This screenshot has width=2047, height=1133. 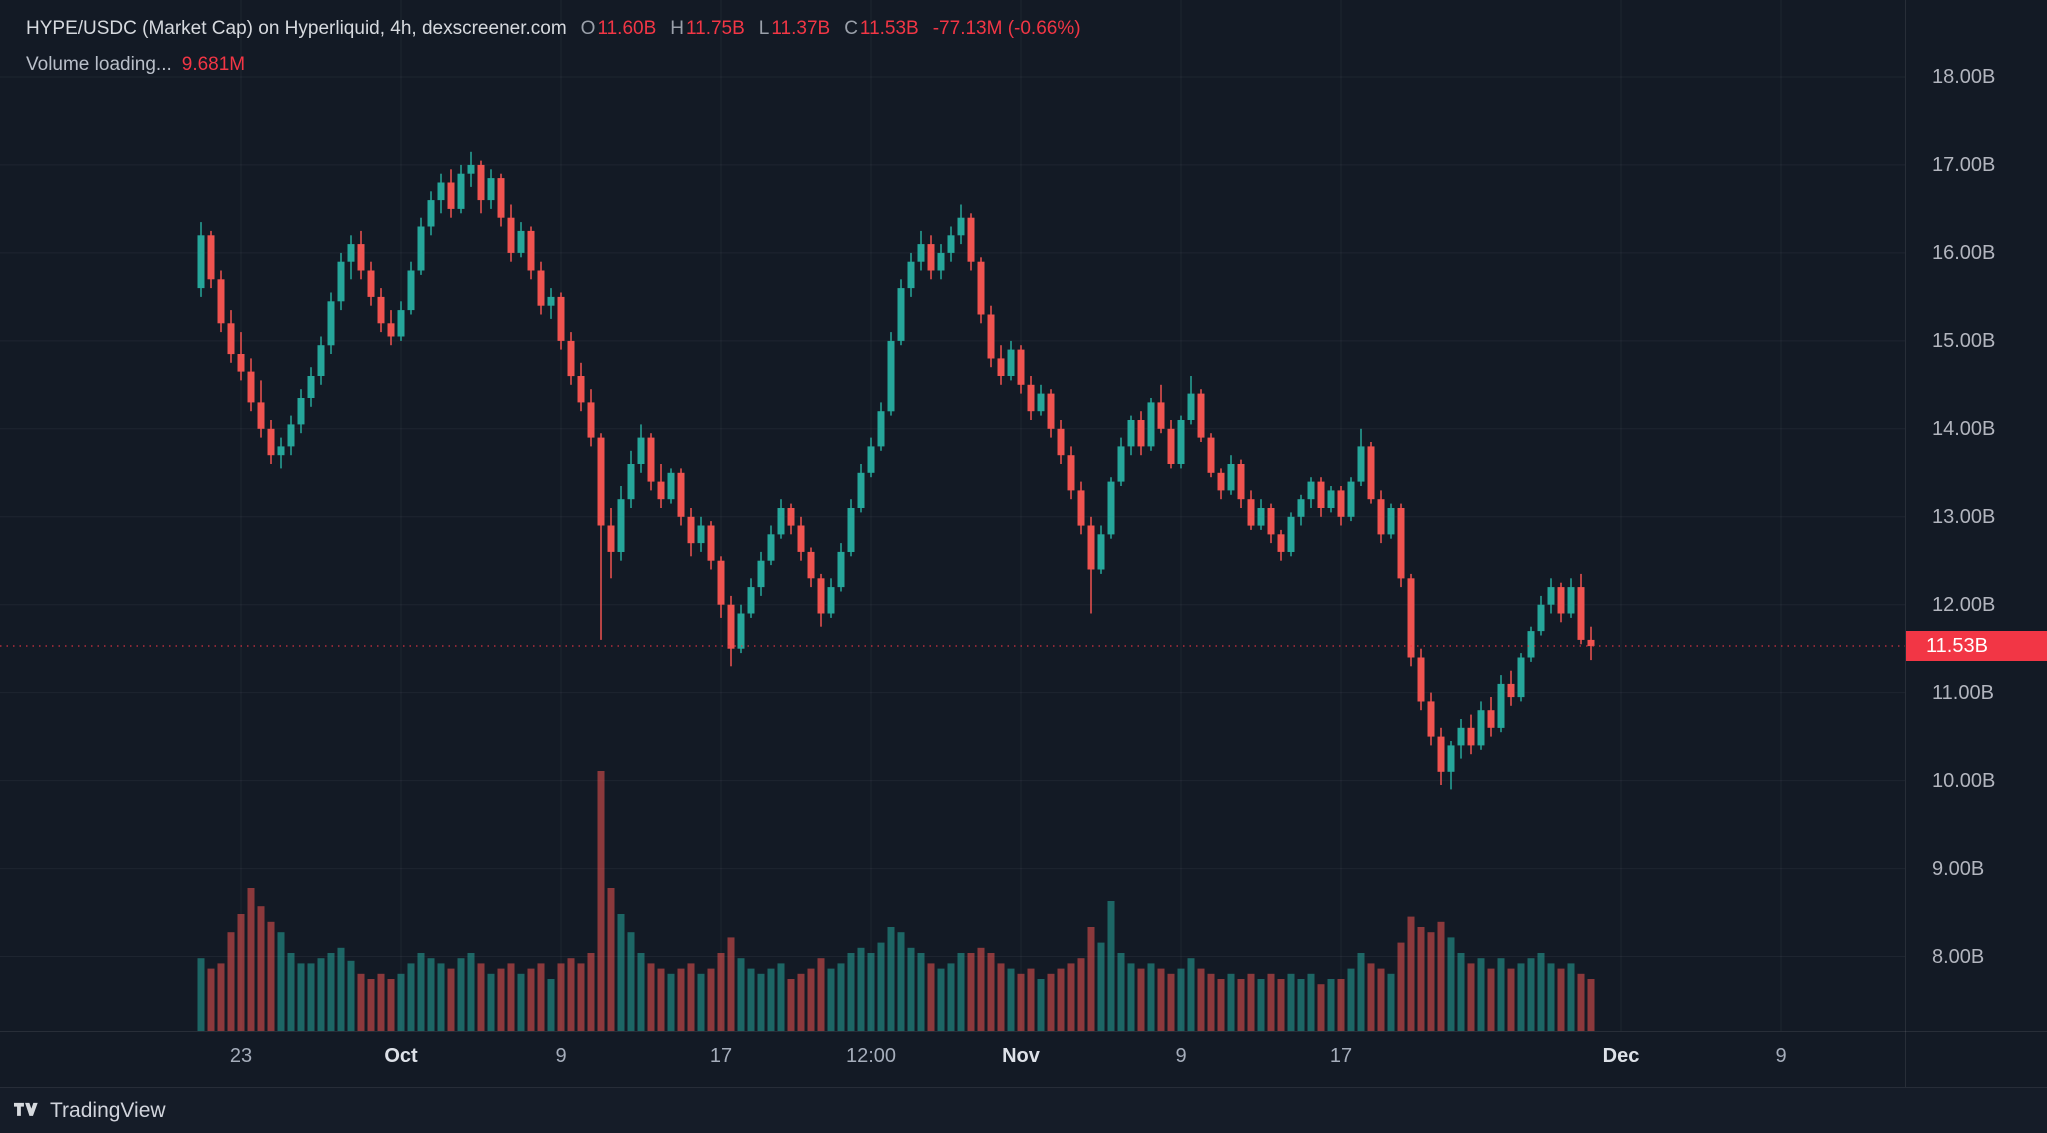 What do you see at coordinates (1964, 77) in the screenshot?
I see `price-axis-label: 18.00B` at bounding box center [1964, 77].